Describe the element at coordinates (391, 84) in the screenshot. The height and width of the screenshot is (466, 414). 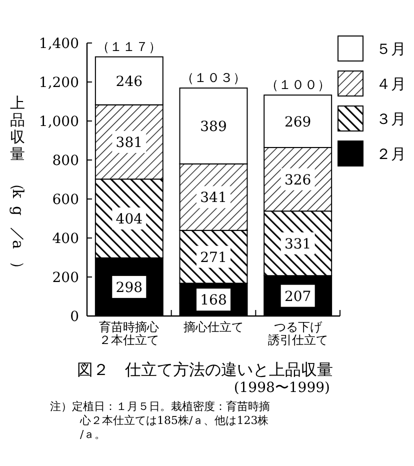
I see `legend-label: ４月` at that location.